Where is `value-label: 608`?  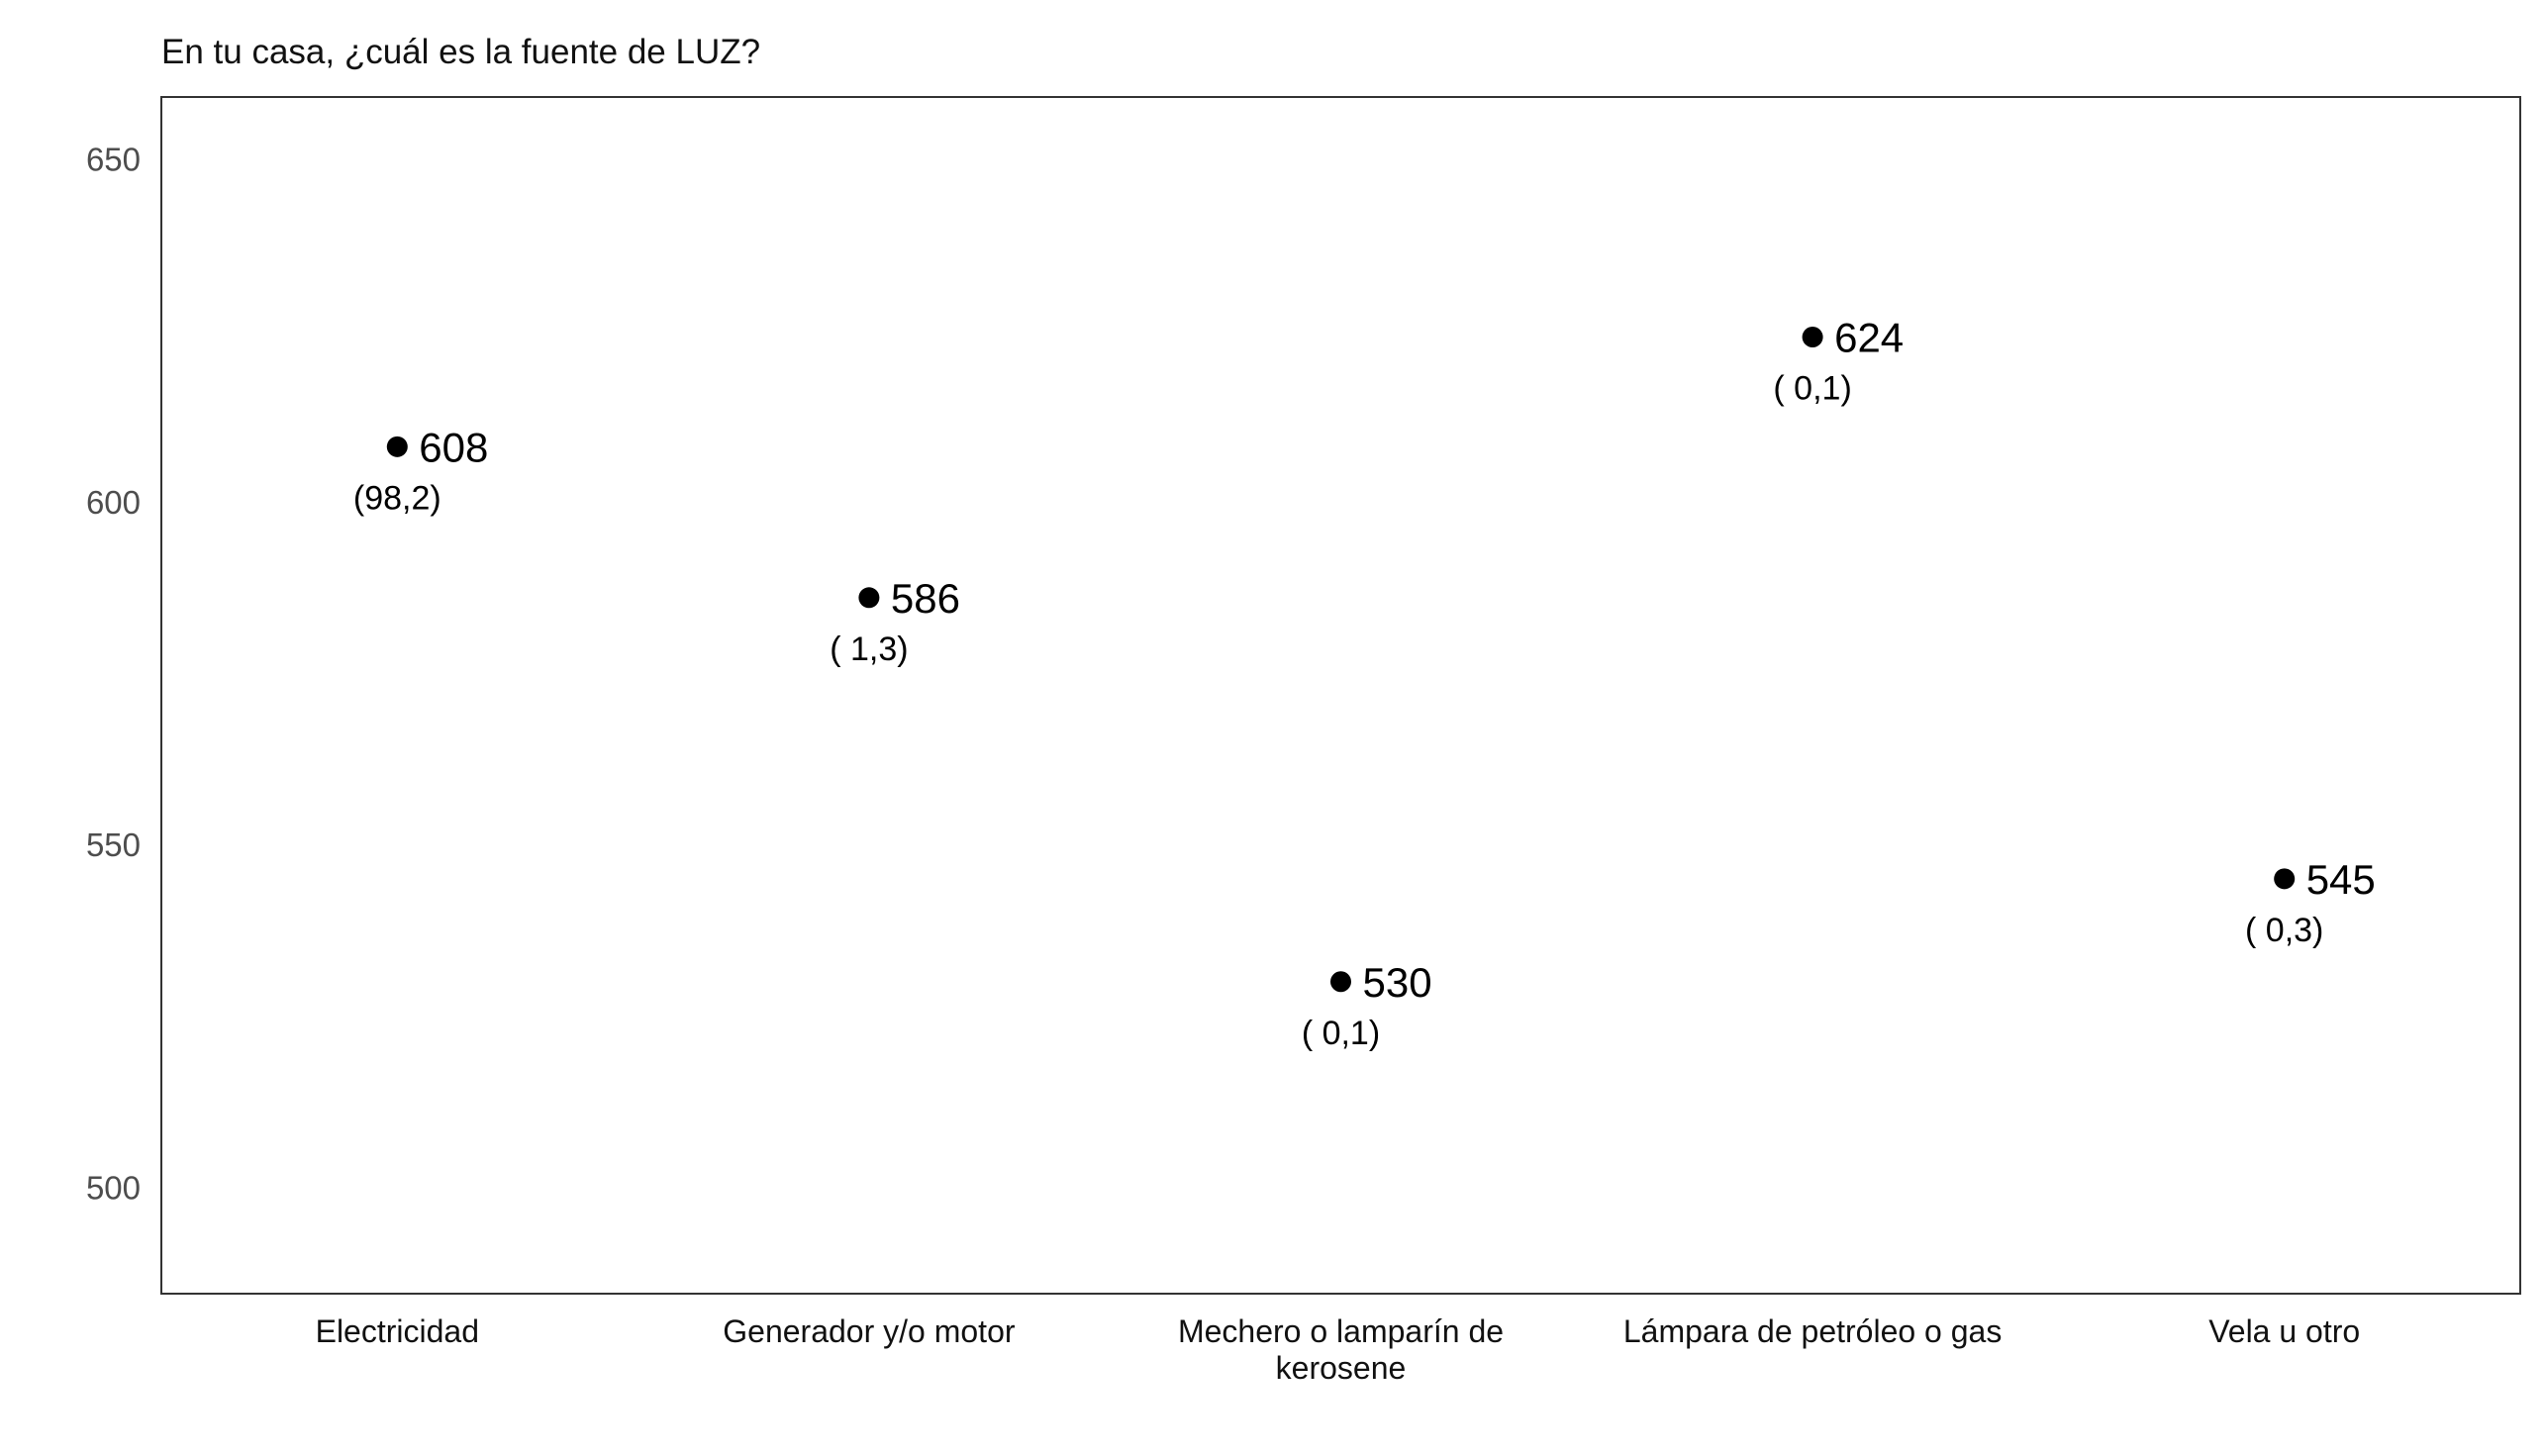
value-label: 608 is located at coordinates (453, 447).